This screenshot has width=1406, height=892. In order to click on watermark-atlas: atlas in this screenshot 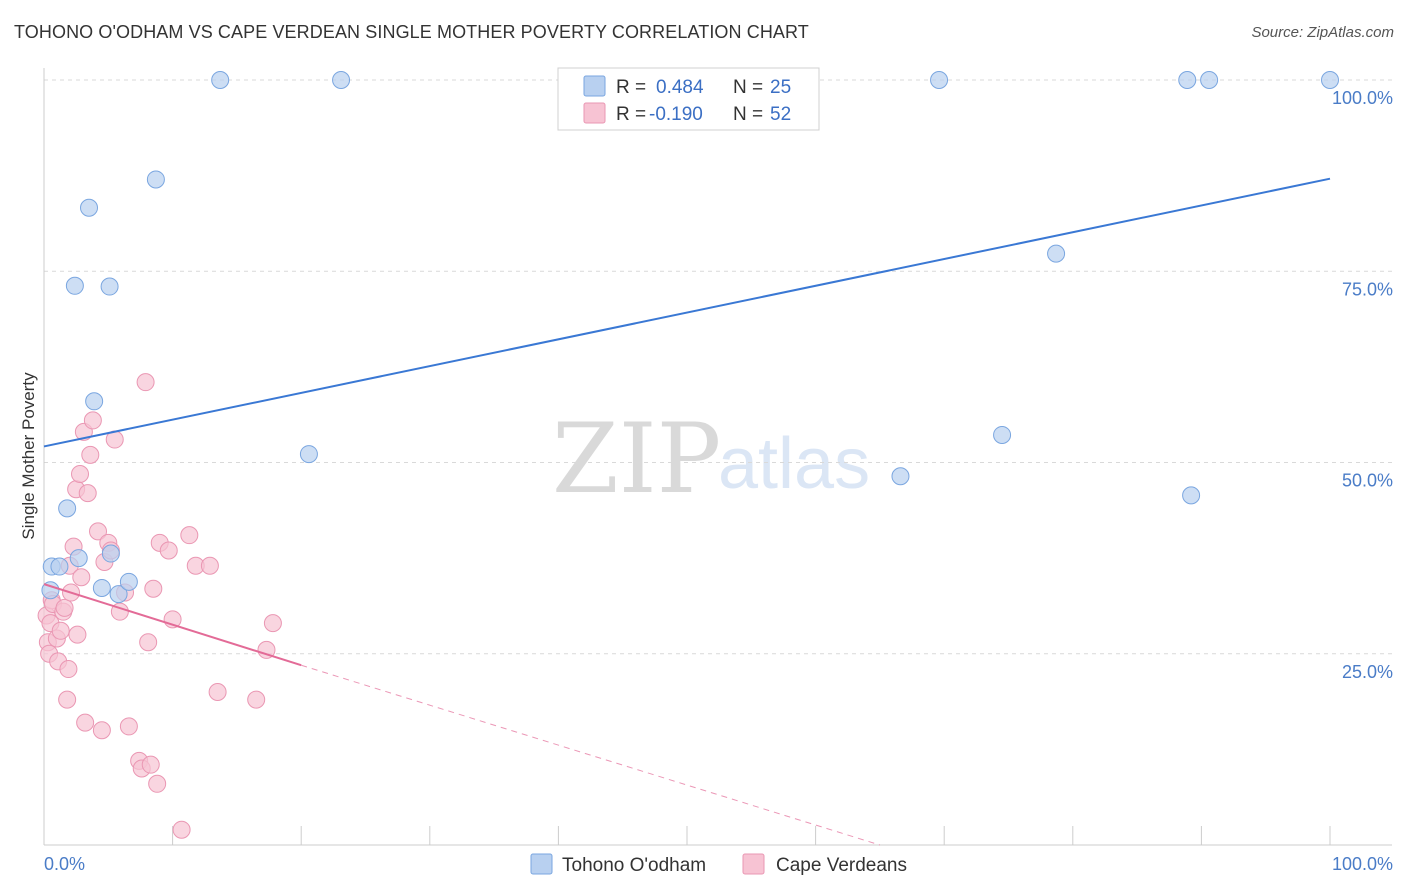, I will do `click(794, 464)`.